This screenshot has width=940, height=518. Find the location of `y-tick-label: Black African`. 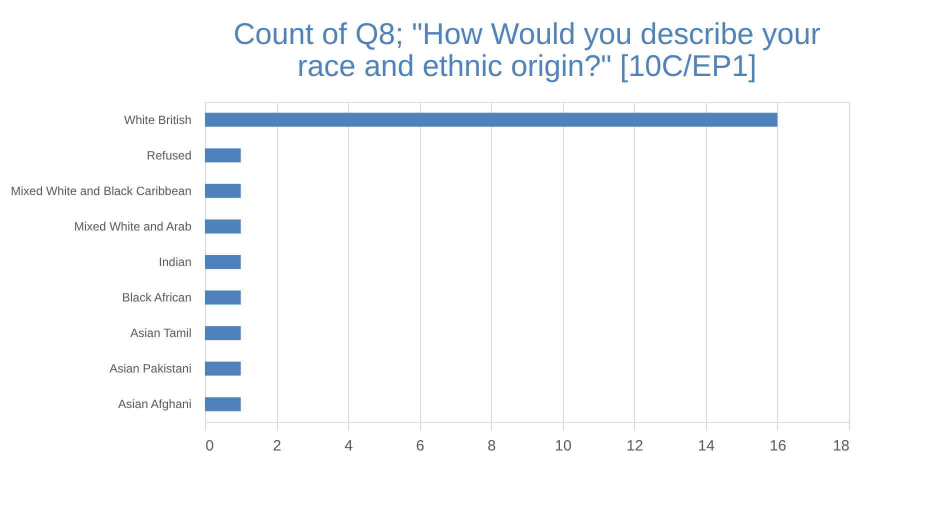

y-tick-label: Black African is located at coordinates (157, 297).